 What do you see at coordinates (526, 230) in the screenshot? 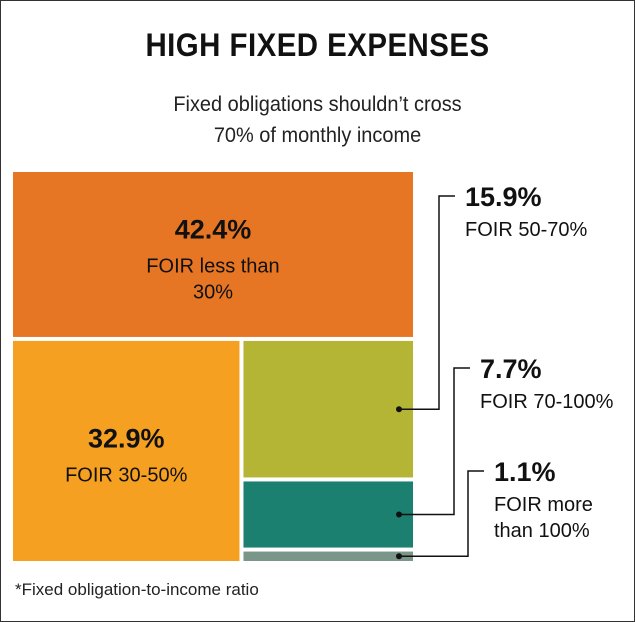
I see `category-label-50to70-0: FOIR 50-70%` at bounding box center [526, 230].